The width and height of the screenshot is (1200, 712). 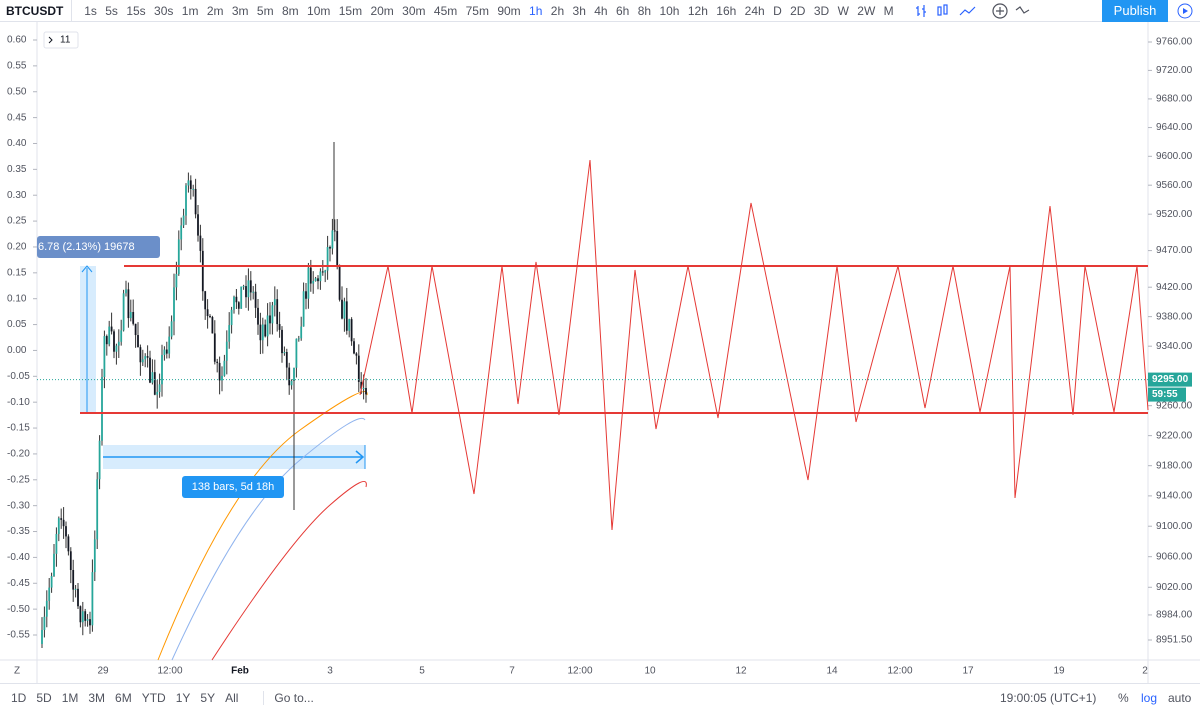 What do you see at coordinates (18, 635) in the screenshot?
I see `percent-tick-label: -0.55` at bounding box center [18, 635].